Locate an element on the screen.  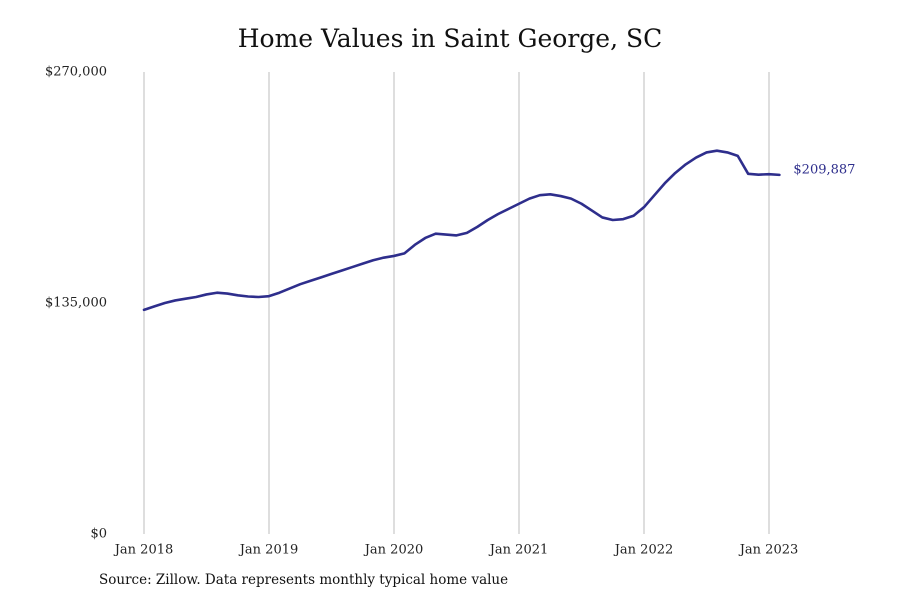
y-tick-label: $0 is located at coordinates (98, 534).